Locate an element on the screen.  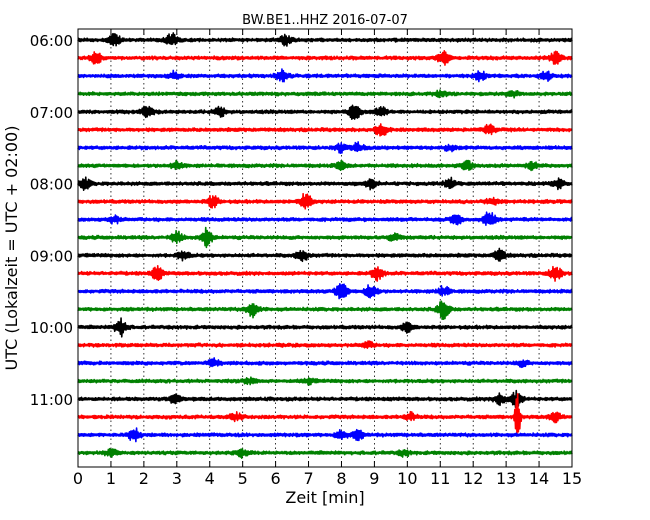
x-tick-label: 4 is located at coordinates (210, 478).